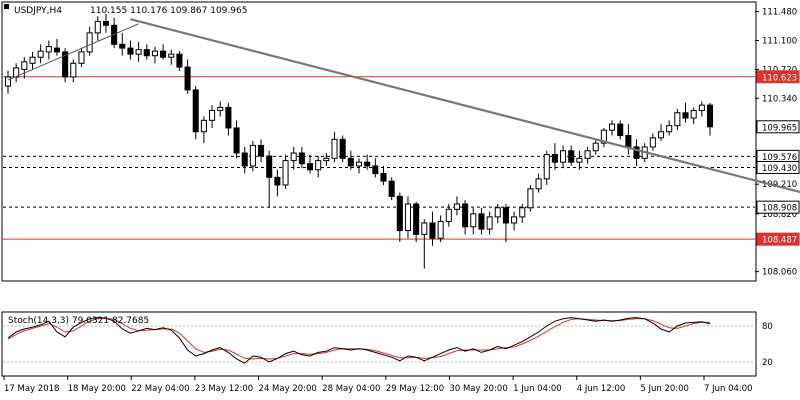  What do you see at coordinates (767, 327) in the screenshot?
I see `stoch-level-label: 80` at bounding box center [767, 327].